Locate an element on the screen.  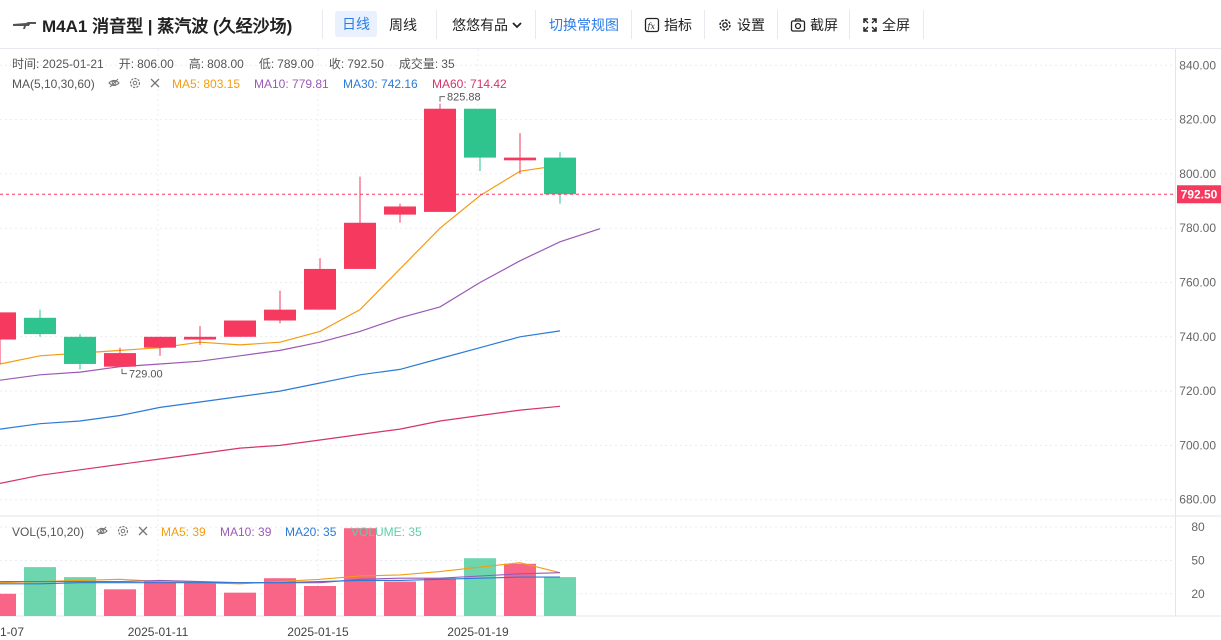
price-tick-label: 780.00 is located at coordinates (1197, 228).